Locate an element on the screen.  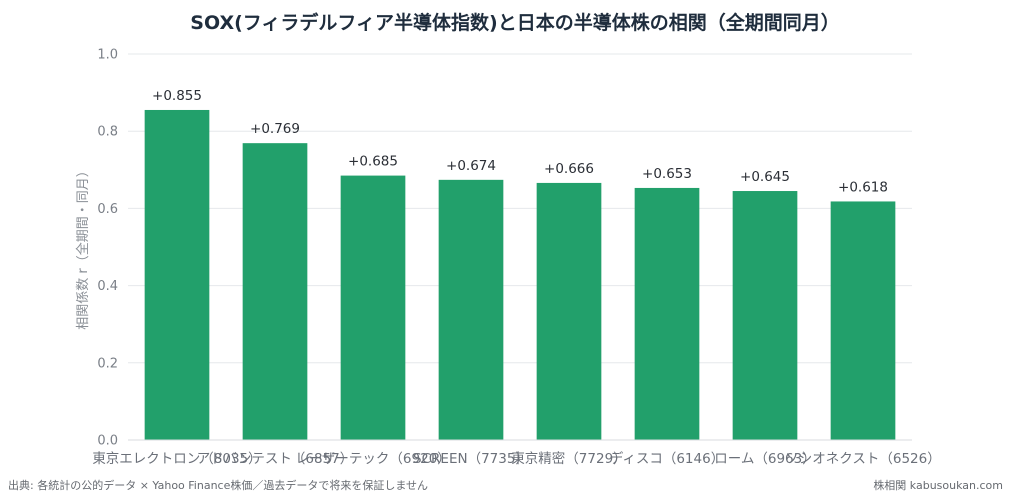
x-tick-label: レーザーテック（6920） is located at coordinates (373, 459).